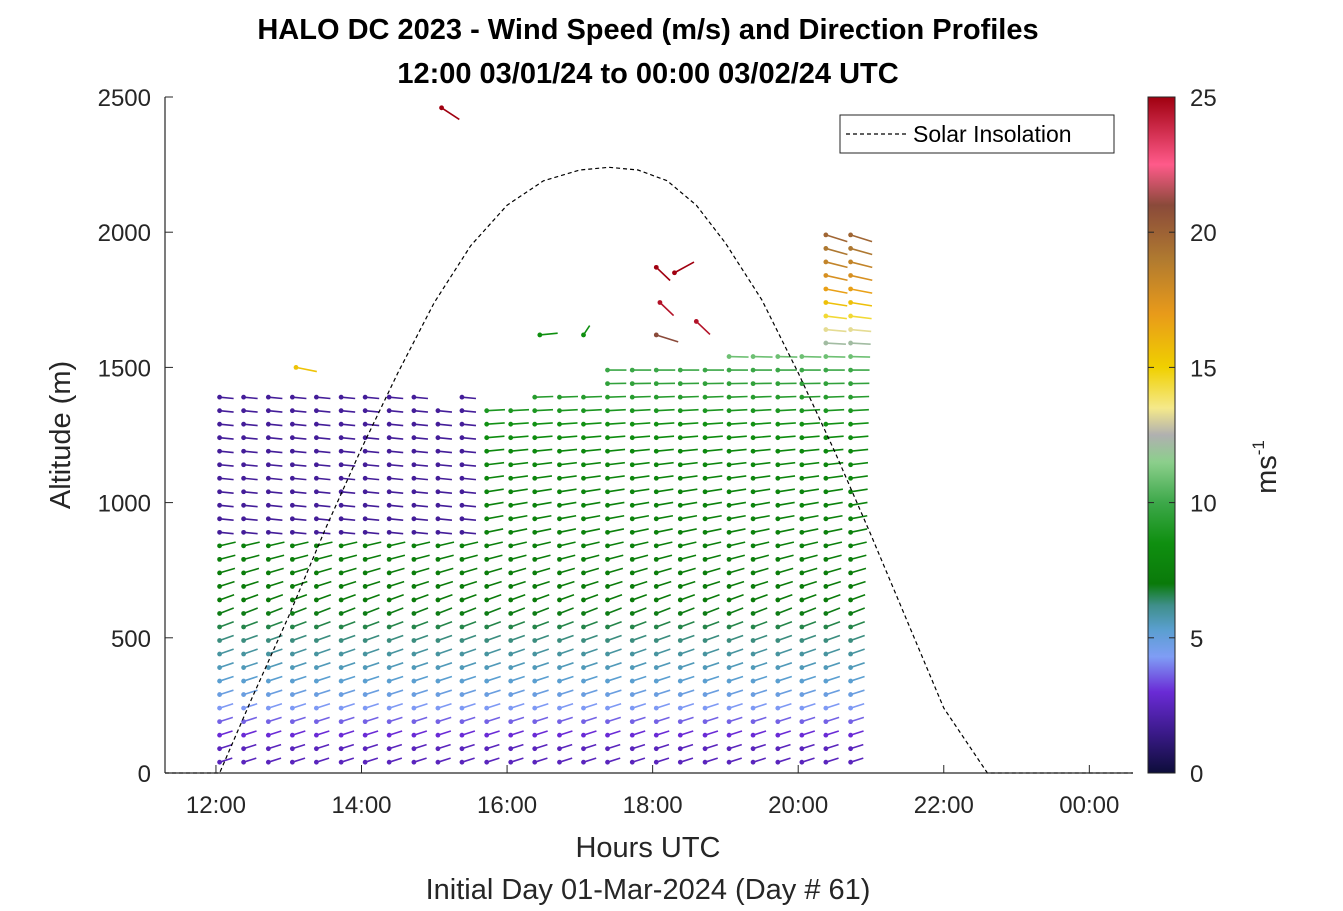 The width and height of the screenshot is (1343, 911). Describe the element at coordinates (61, 435) in the screenshot. I see `y-axis-label: Altitude (m)` at that location.